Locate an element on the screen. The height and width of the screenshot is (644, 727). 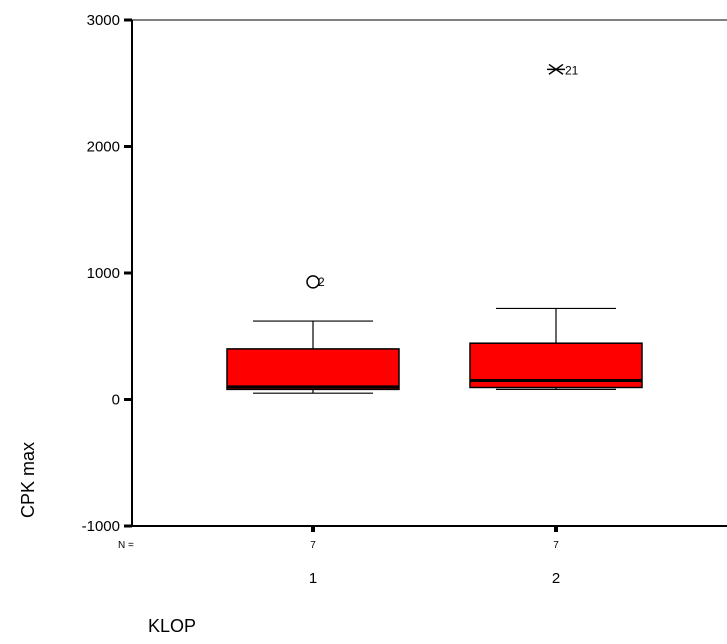
box-iqr is located at coordinates (313, 369).